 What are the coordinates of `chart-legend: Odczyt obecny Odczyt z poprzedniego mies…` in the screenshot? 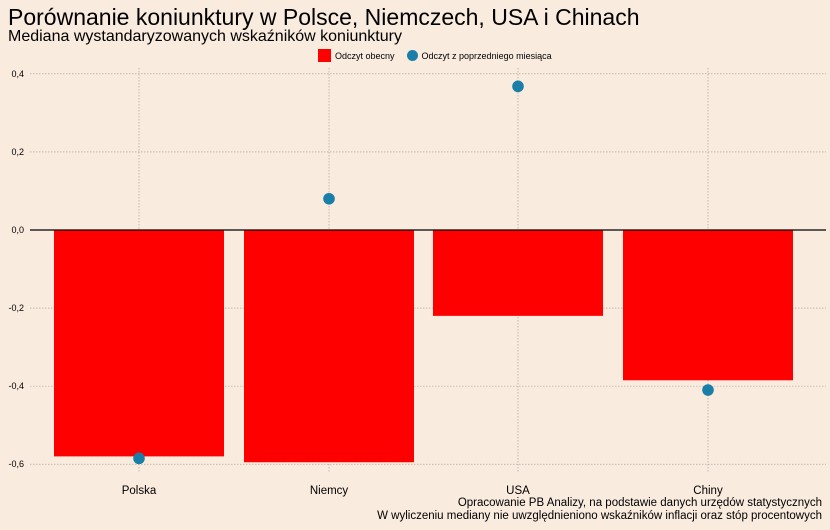 It's located at (441, 55).